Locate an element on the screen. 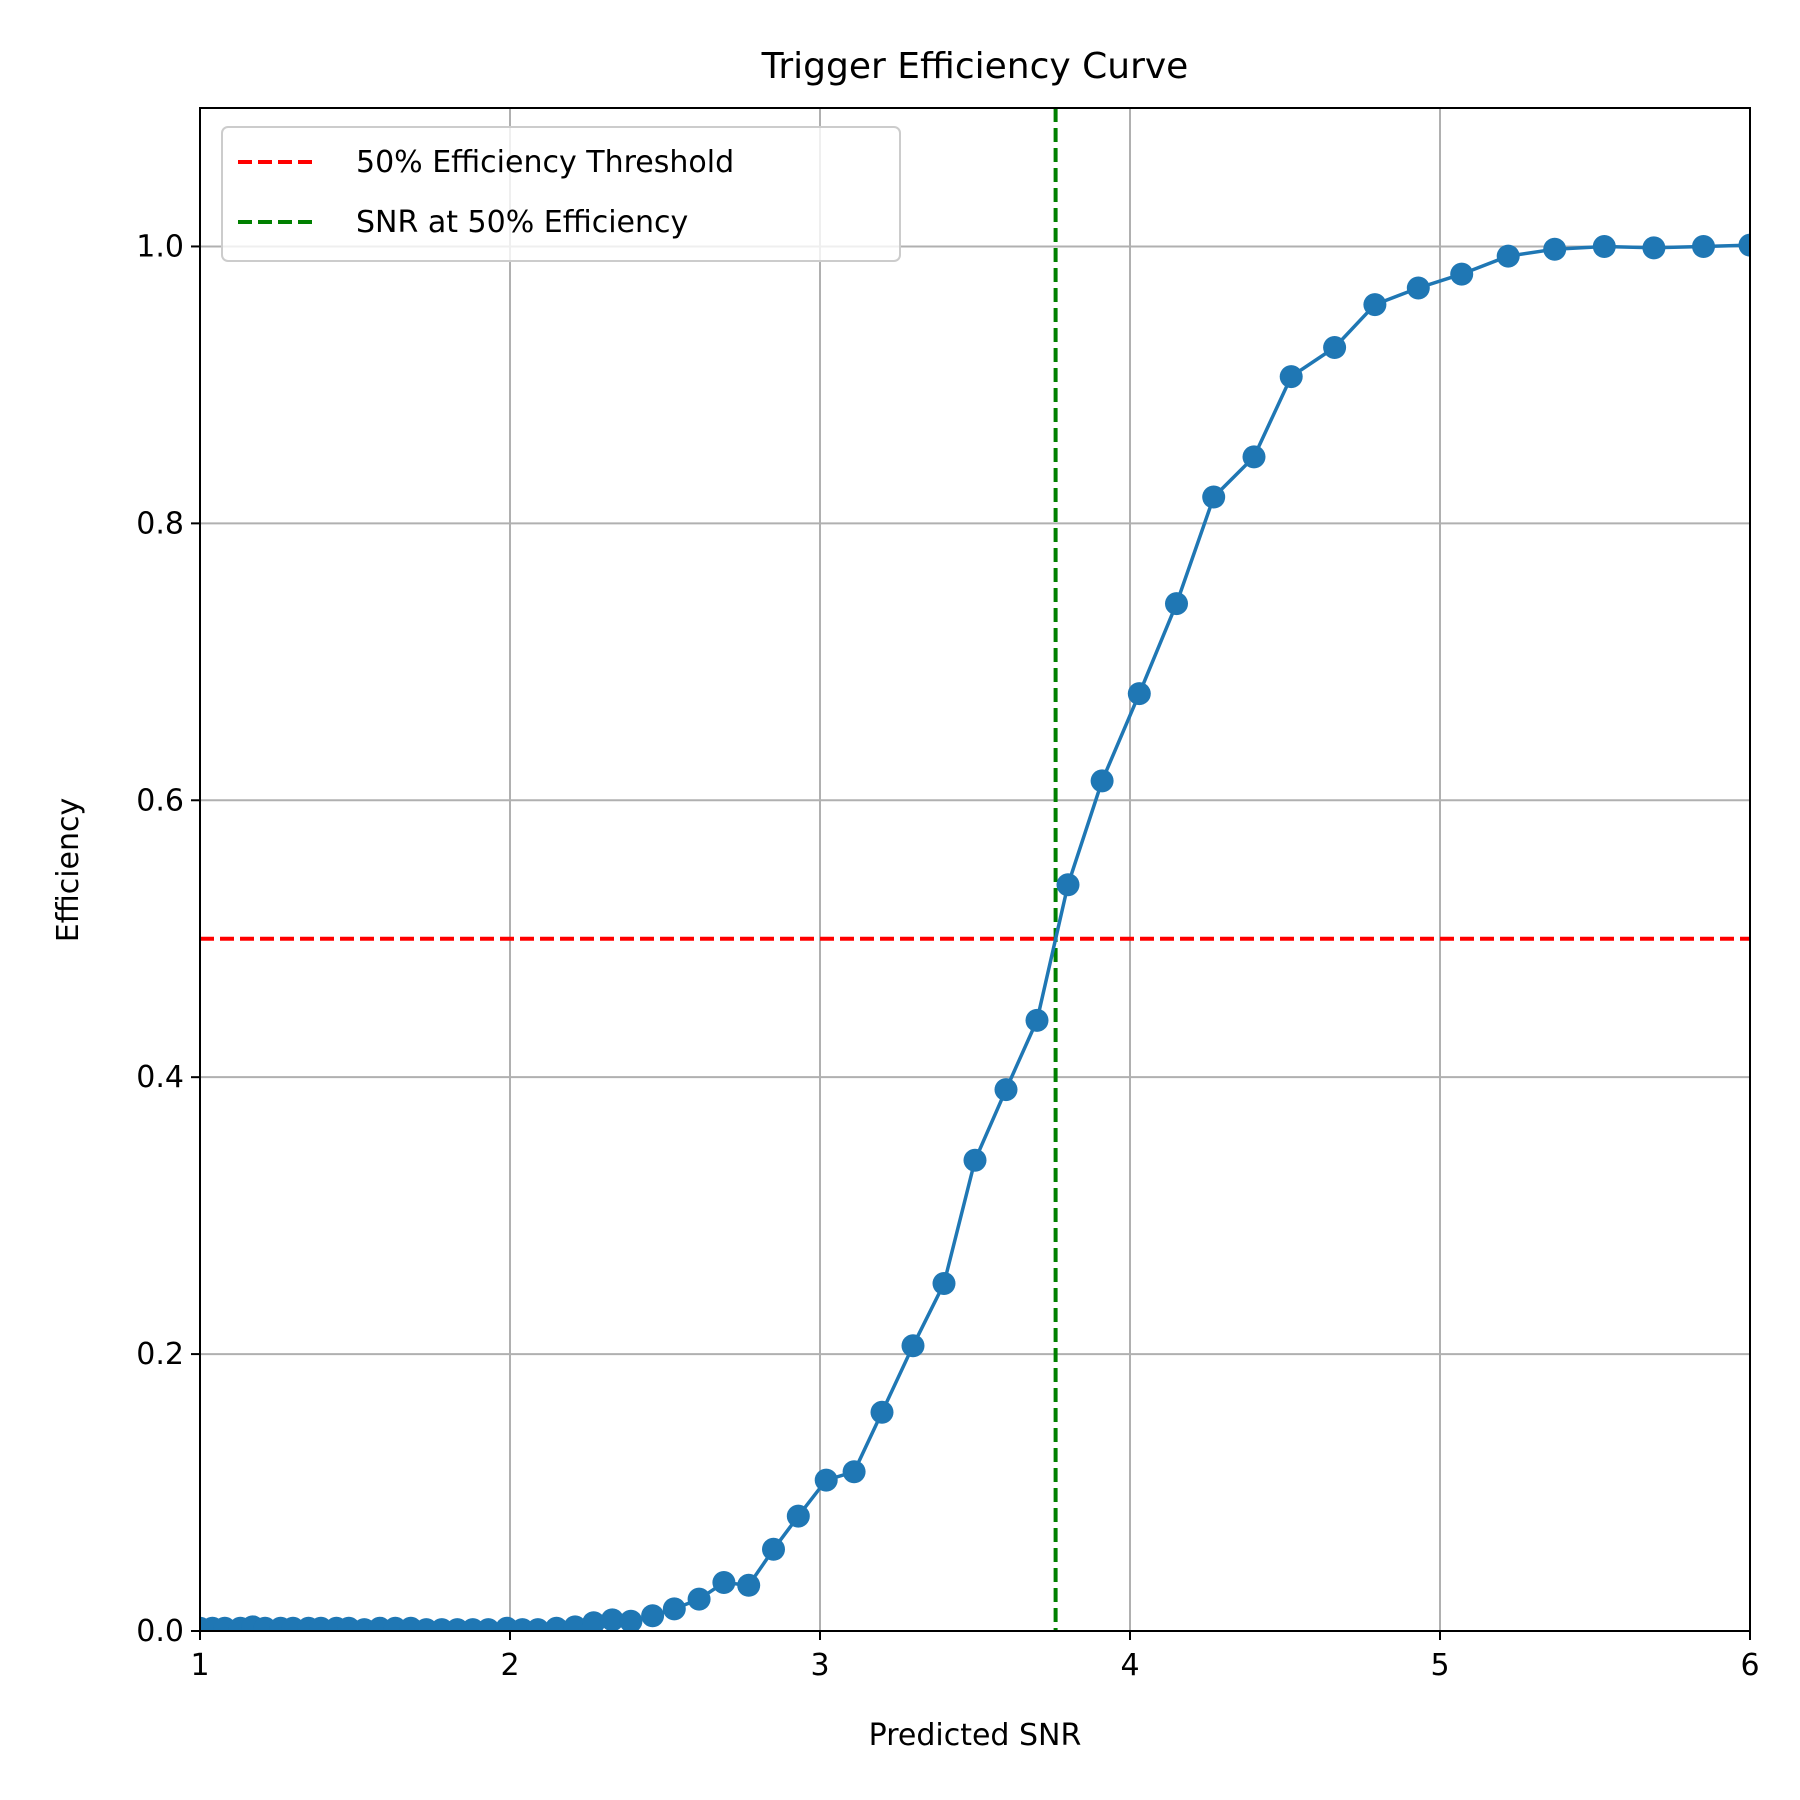 The width and height of the screenshot is (1800, 1800). x-tick-label: 5 is located at coordinates (1439, 1665).